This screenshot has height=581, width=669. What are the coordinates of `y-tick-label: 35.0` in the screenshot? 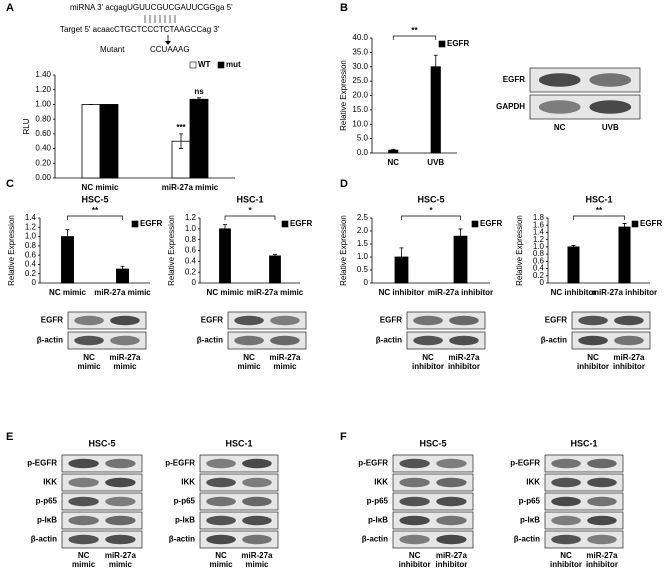 It's located at (360, 51).